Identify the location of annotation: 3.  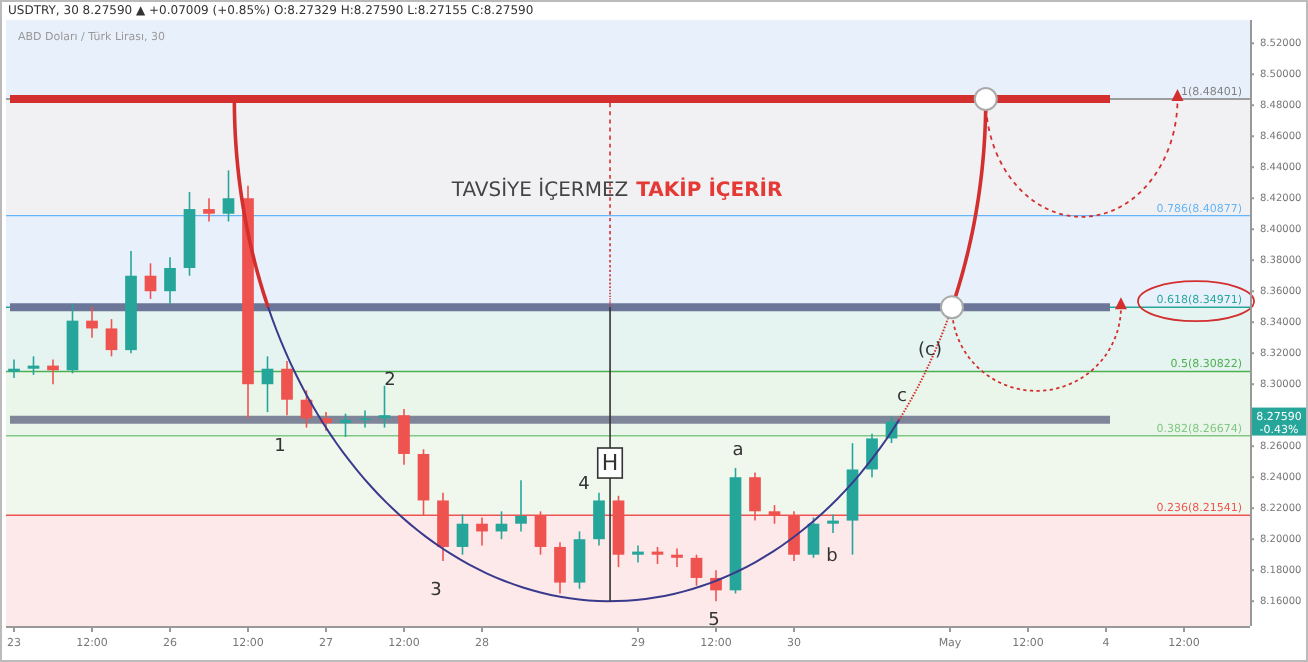
(436, 590).